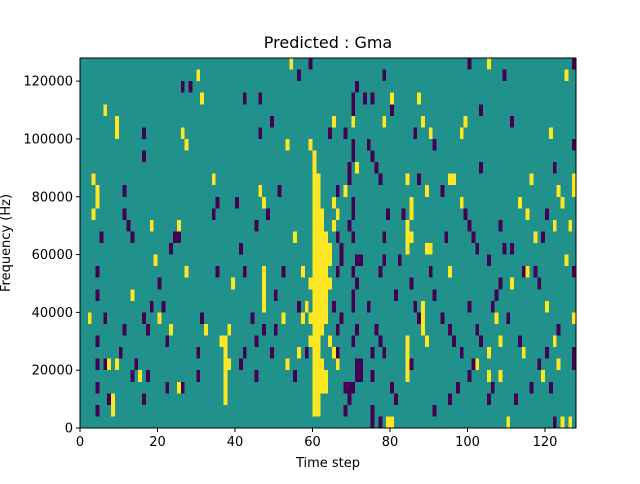  Describe the element at coordinates (52, 255) in the screenshot. I see `y-tick-label: 60000` at that location.